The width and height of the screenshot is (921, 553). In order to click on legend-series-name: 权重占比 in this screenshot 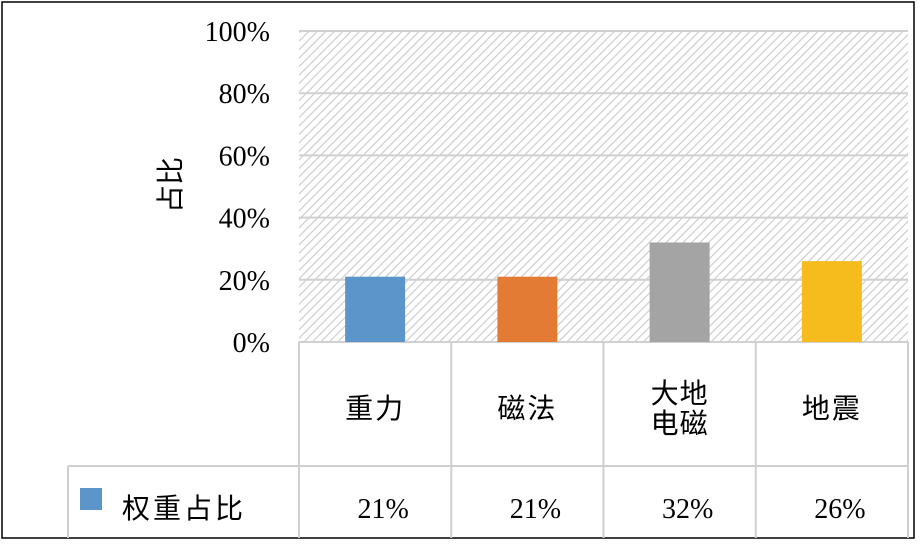, I will do `click(184, 509)`.